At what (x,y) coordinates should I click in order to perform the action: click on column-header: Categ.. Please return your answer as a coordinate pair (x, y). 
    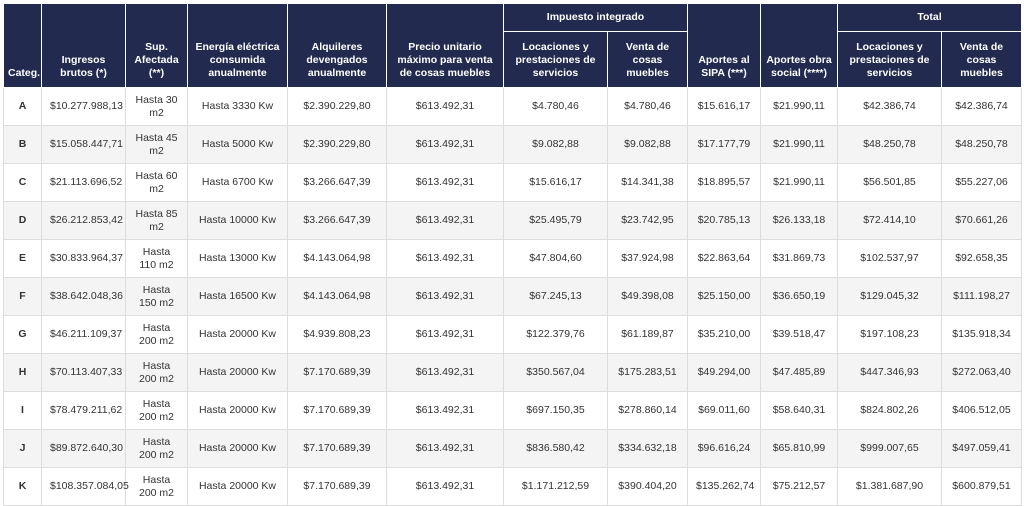
    Looking at the image, I should click on (22, 45).